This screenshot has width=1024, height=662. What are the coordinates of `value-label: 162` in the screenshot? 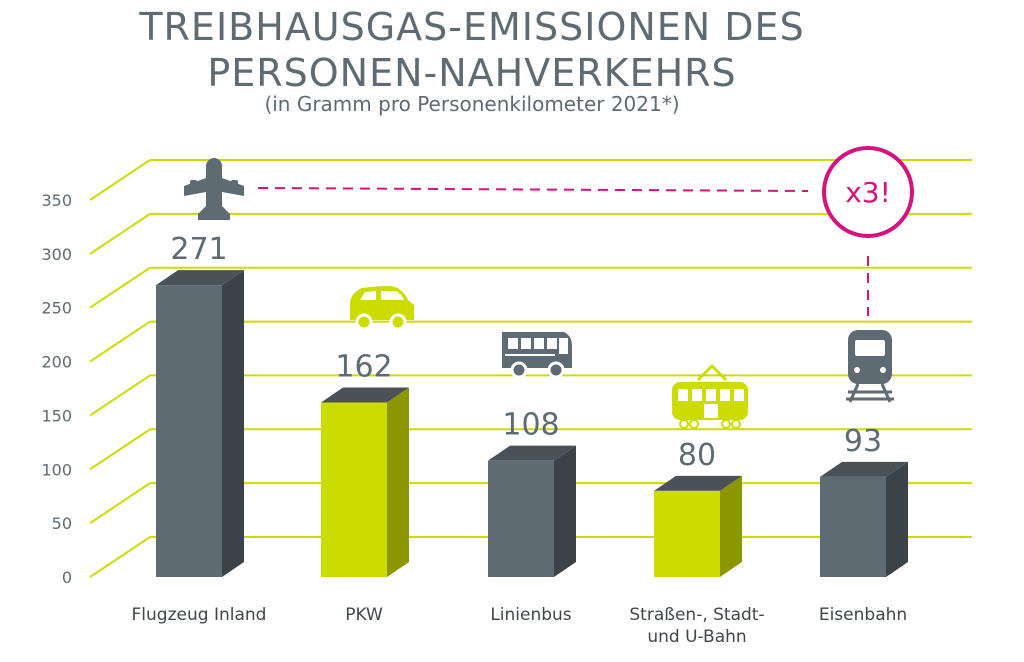 It's located at (363, 367).